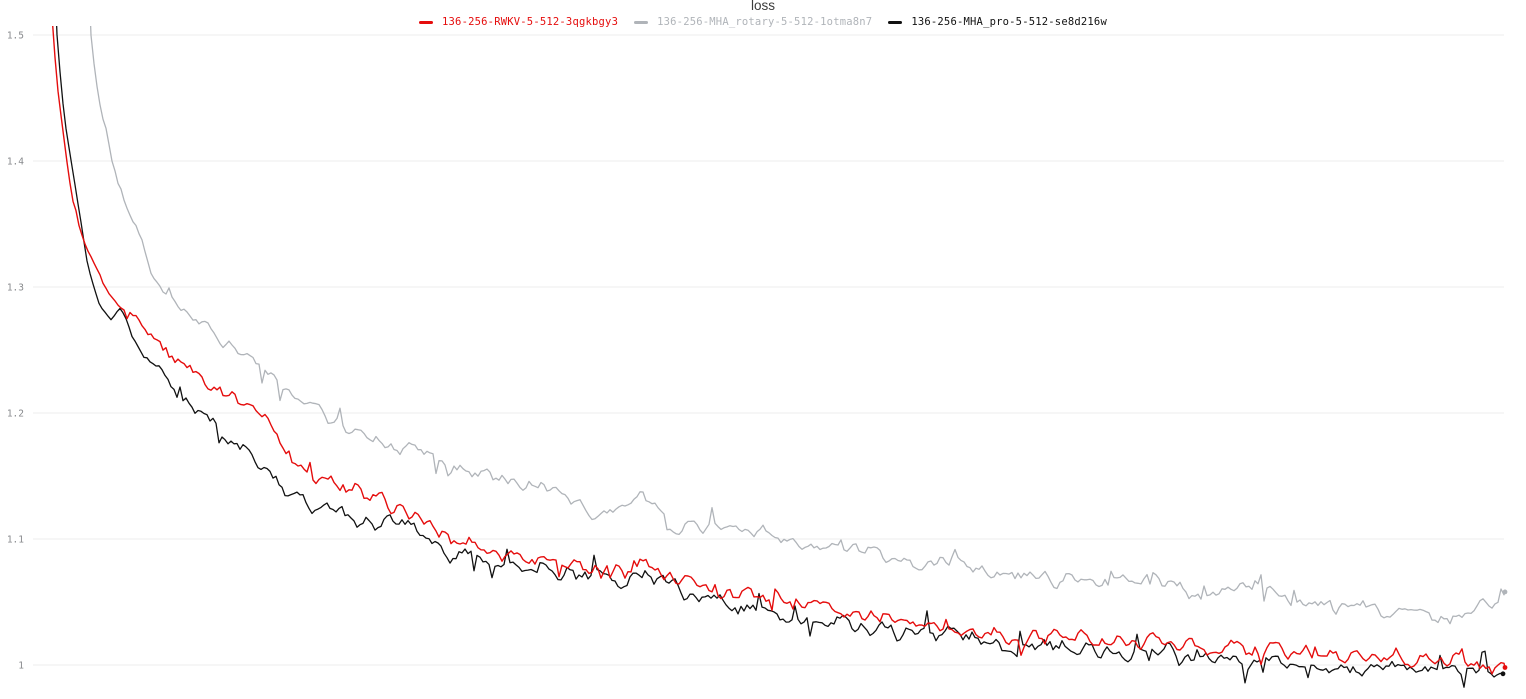  I want to click on y-tick-label: 1.4, so click(15, 162).